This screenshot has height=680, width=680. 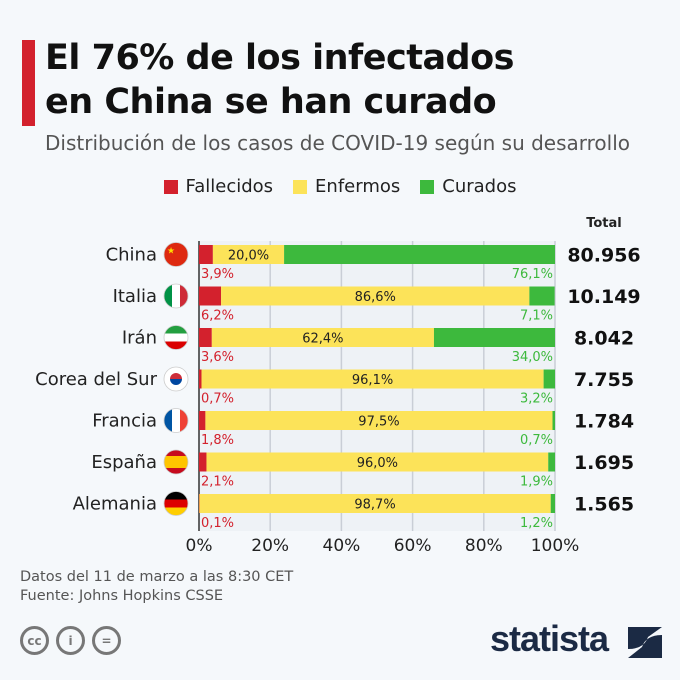 I want to click on data-label-enfermos: 96,0%, so click(x=377, y=463).